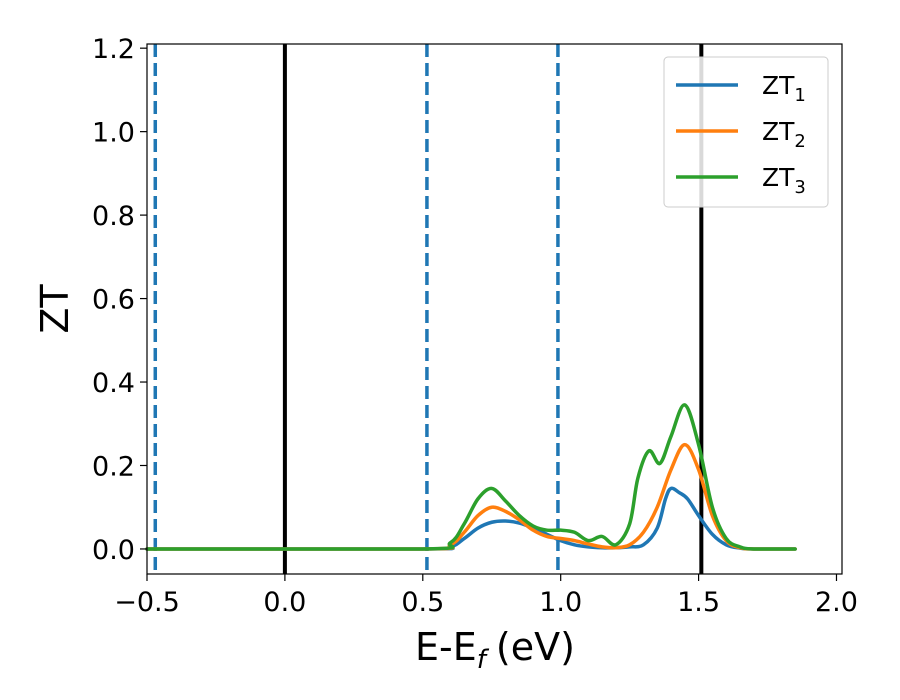  Describe the element at coordinates (113, 300) in the screenshot. I see `y-tick-label: 0.6` at that location.